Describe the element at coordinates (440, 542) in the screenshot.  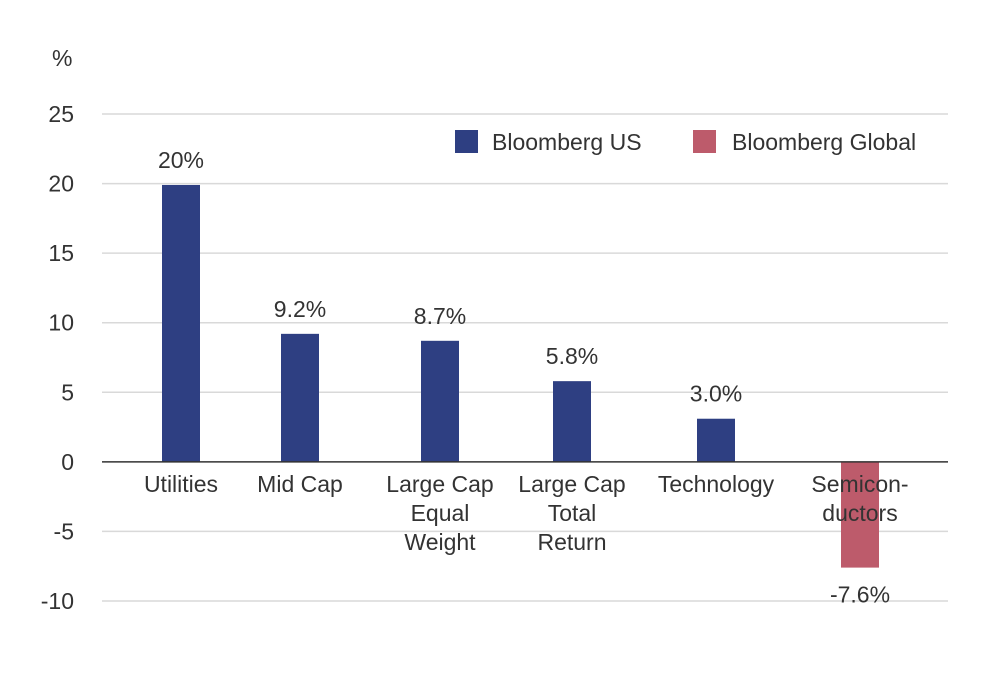
I see `category-label: Weight` at that location.